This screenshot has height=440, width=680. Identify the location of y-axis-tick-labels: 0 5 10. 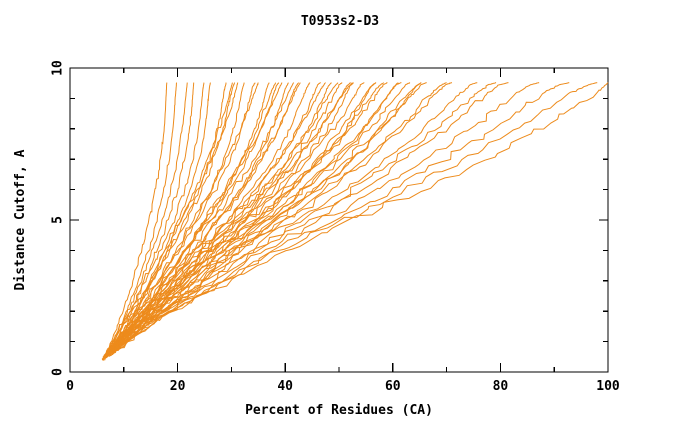
(58, 218).